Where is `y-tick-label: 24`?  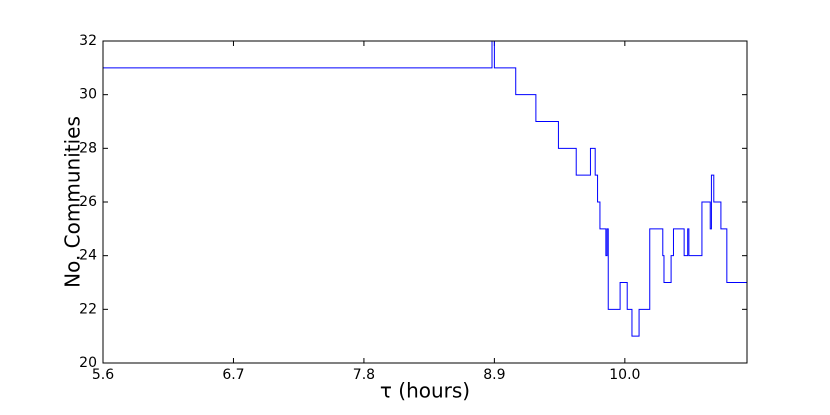 y-tick-label: 24 is located at coordinates (88, 256).